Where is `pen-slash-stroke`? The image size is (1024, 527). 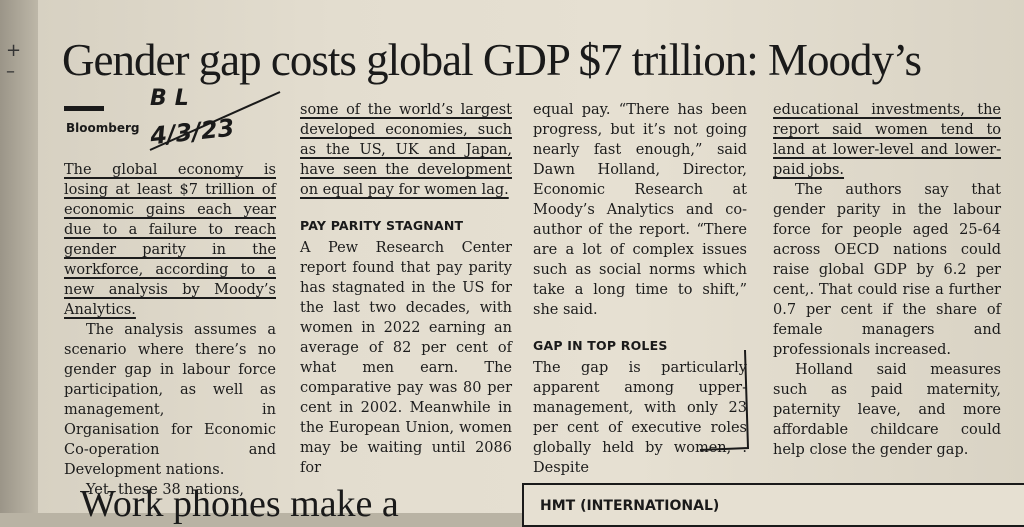 pen-slash-stroke is located at coordinates (215, 121).